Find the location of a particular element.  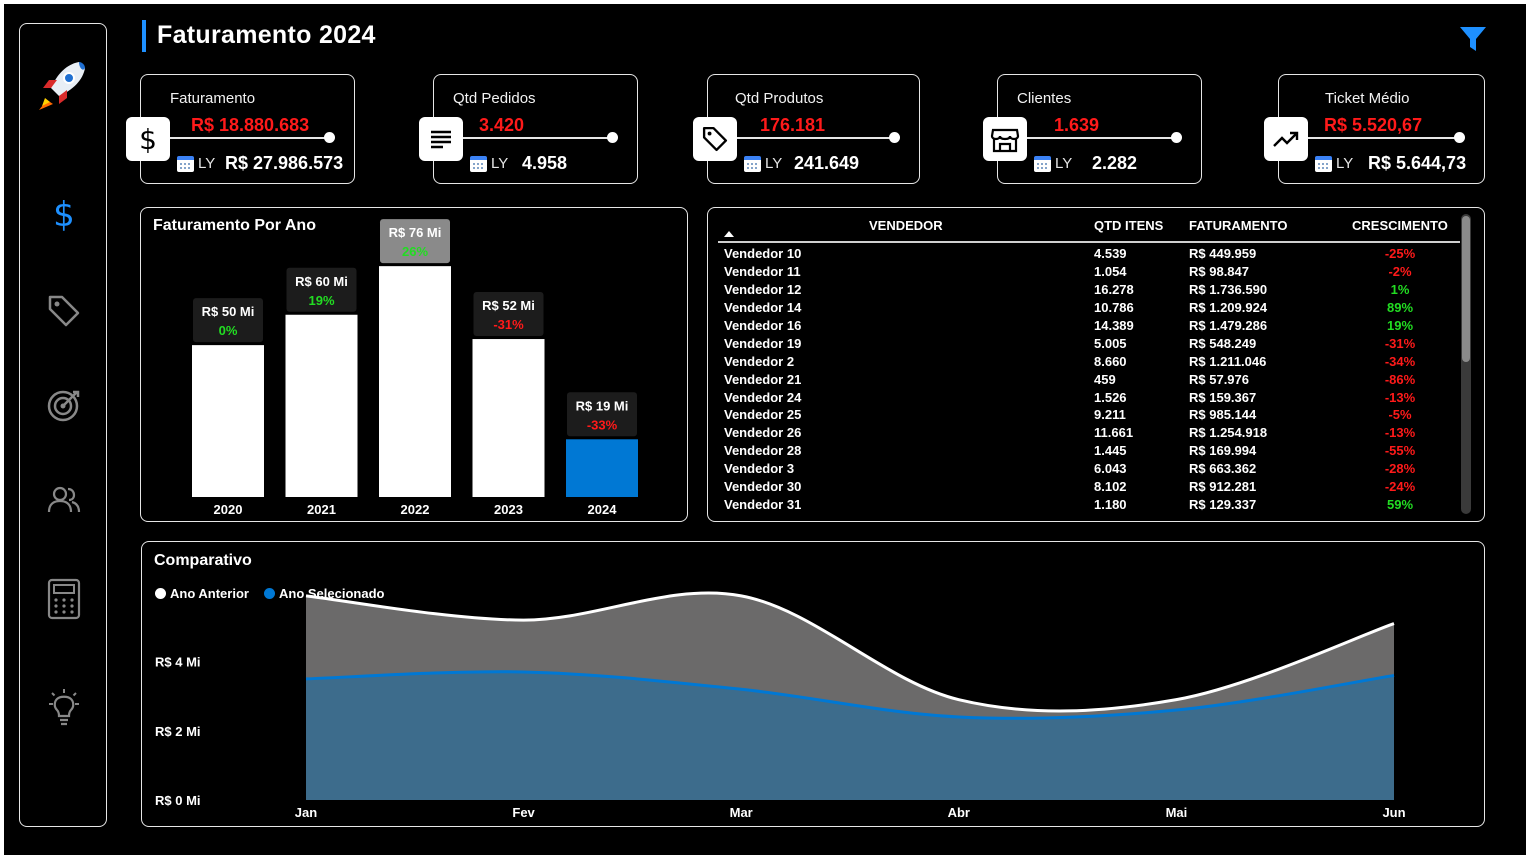

users-icon is located at coordinates (64, 500).